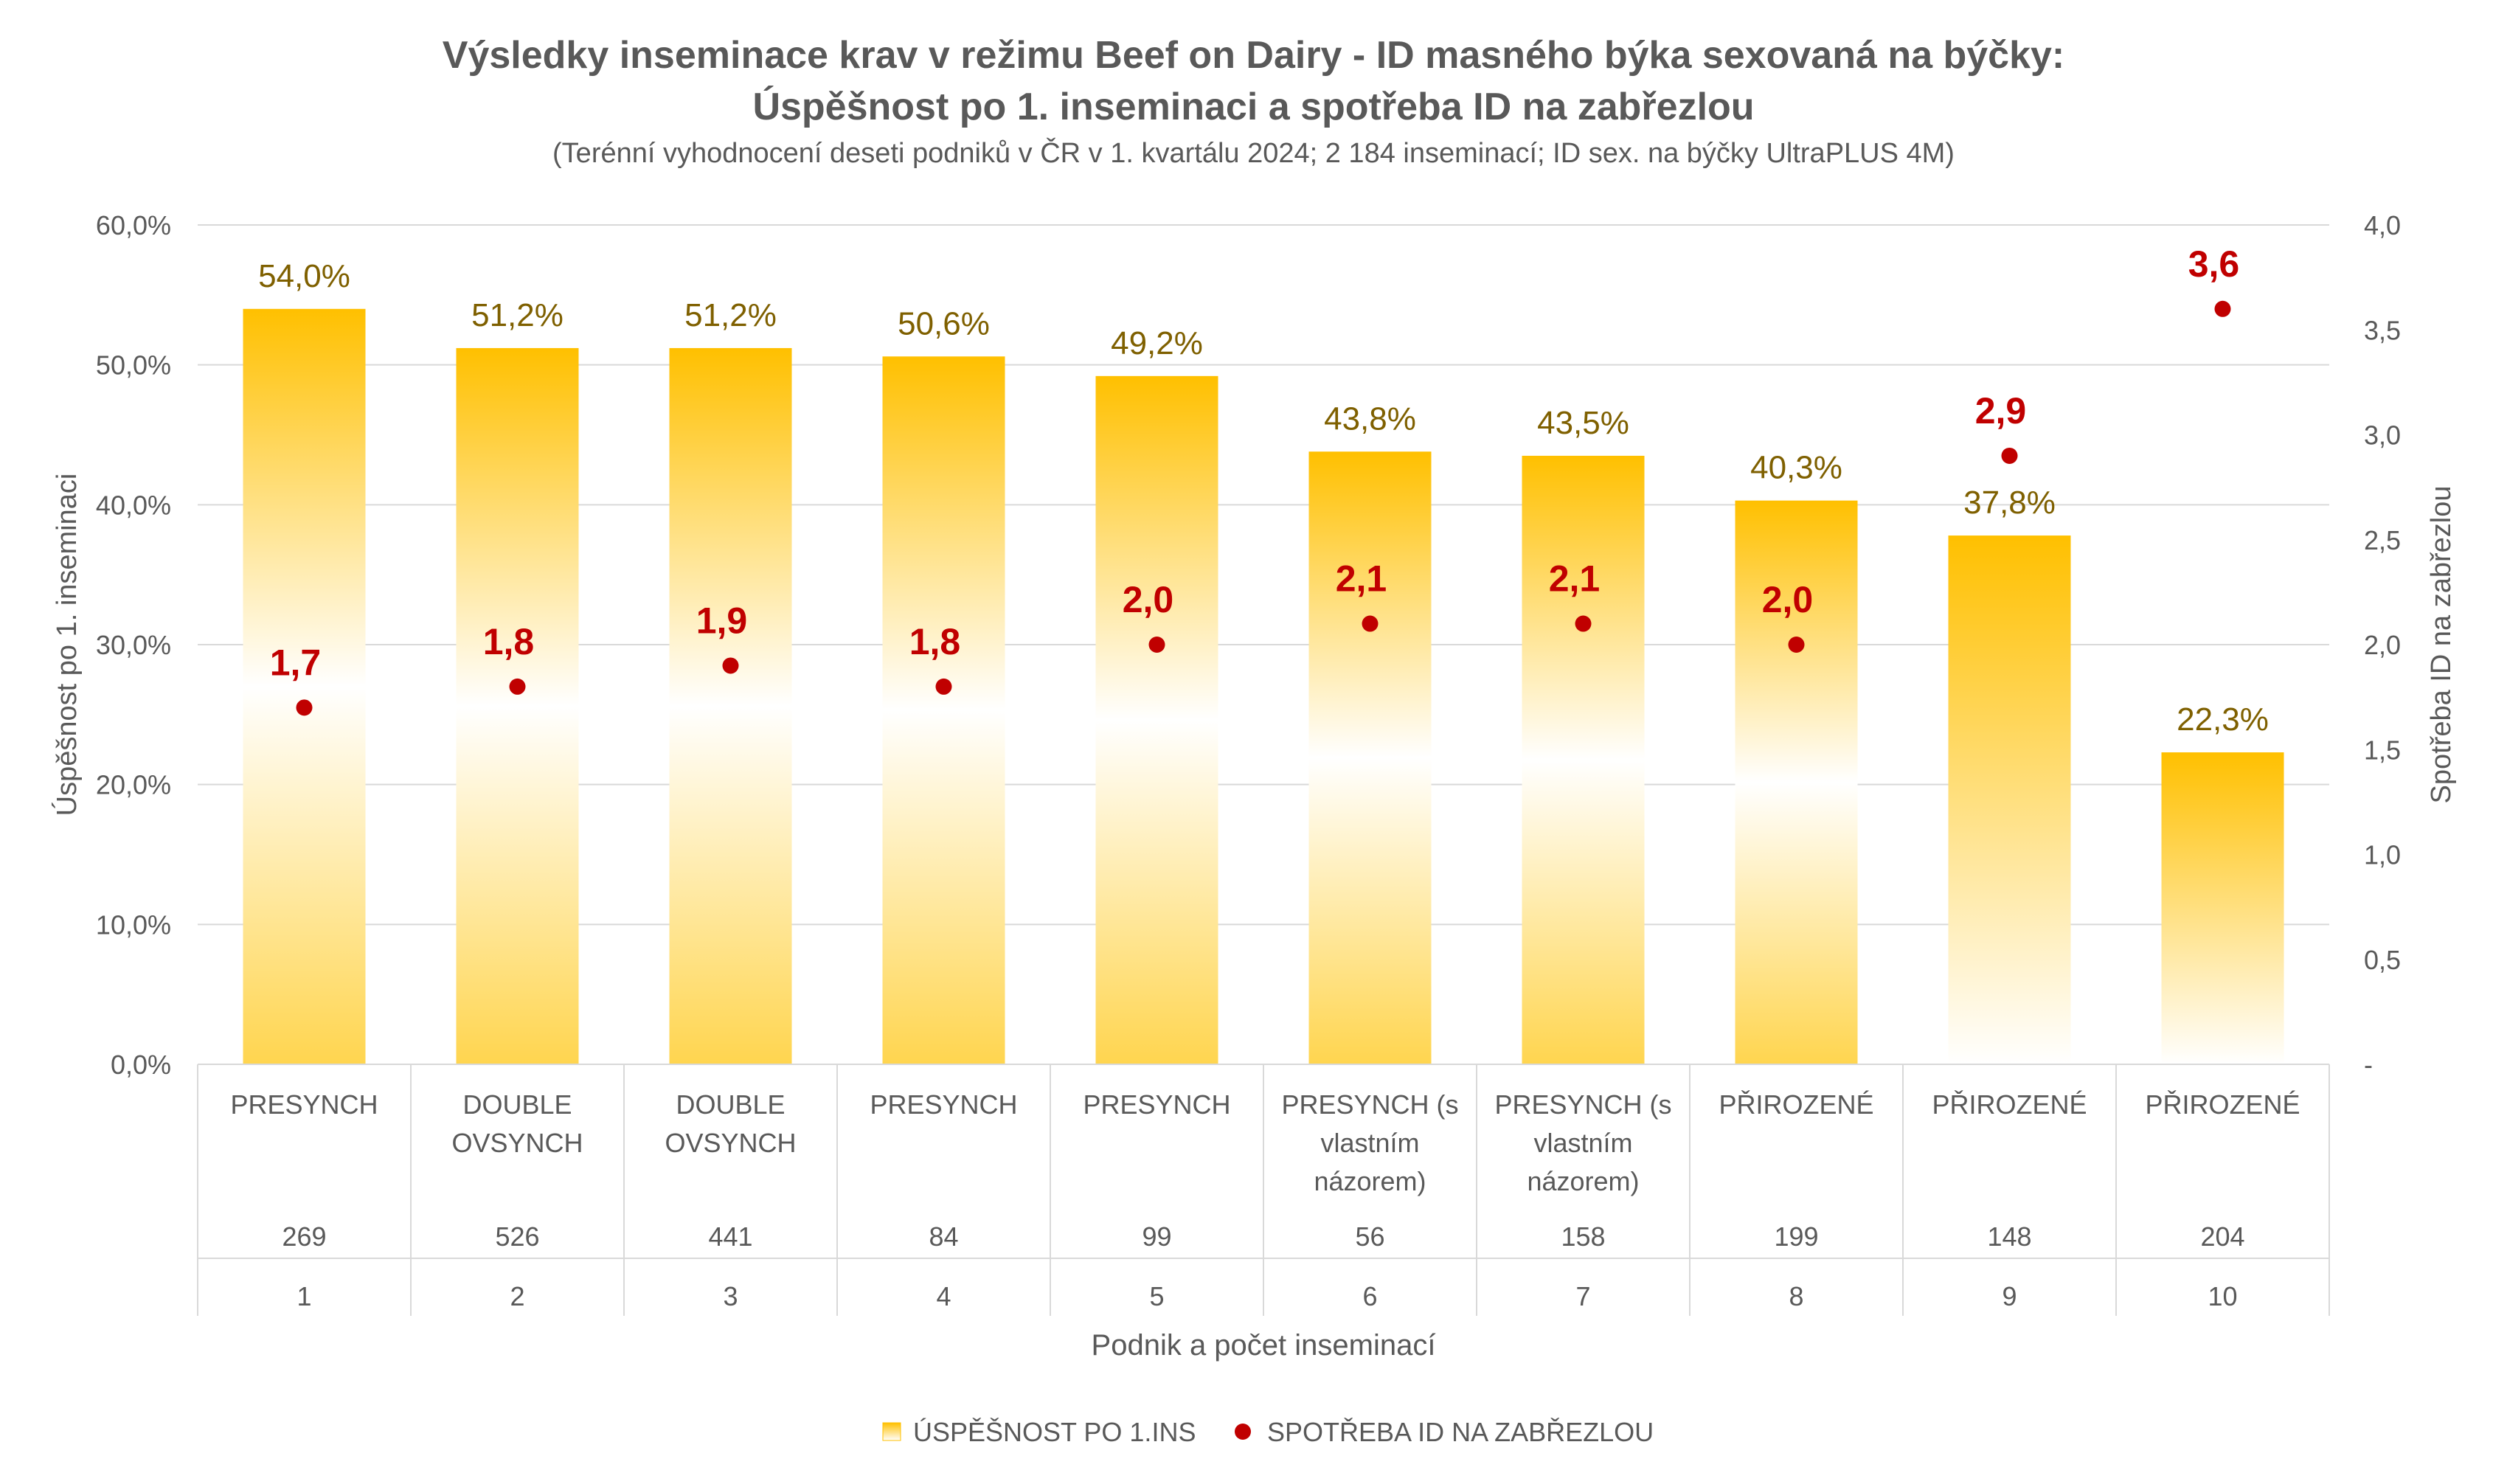 The height and width of the screenshot is (1484, 2507). I want to click on y2-axis-title: Spotřeba ID na zabřezlou, so click(2441, 645).